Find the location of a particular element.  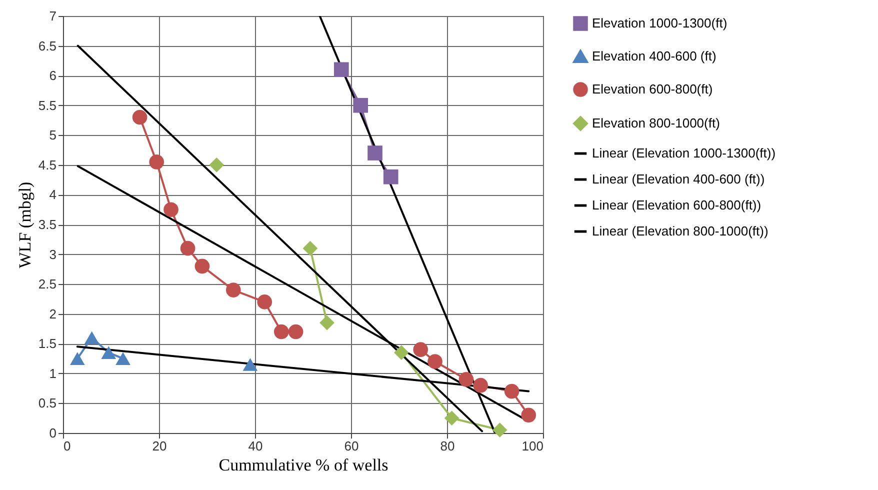

y-tick-label: 0.5 is located at coordinates (47, 403).